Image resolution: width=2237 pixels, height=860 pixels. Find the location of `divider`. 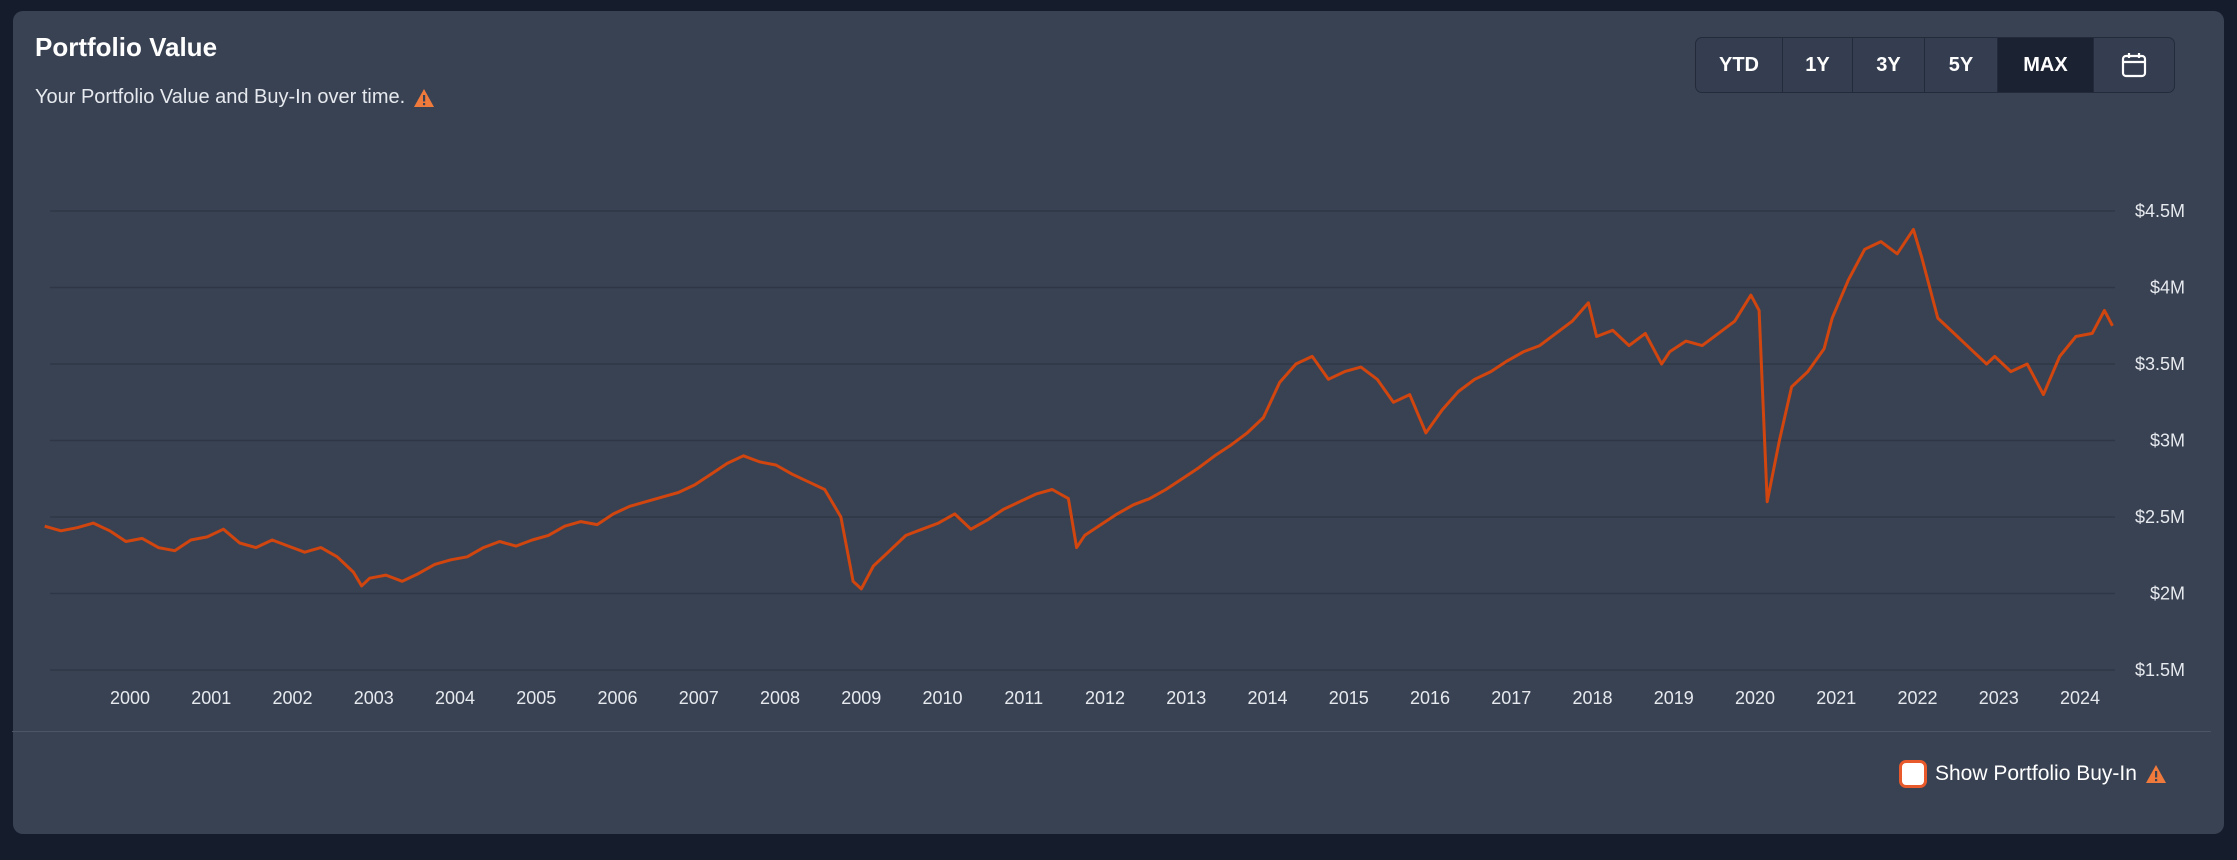

divider is located at coordinates (1111, 731).